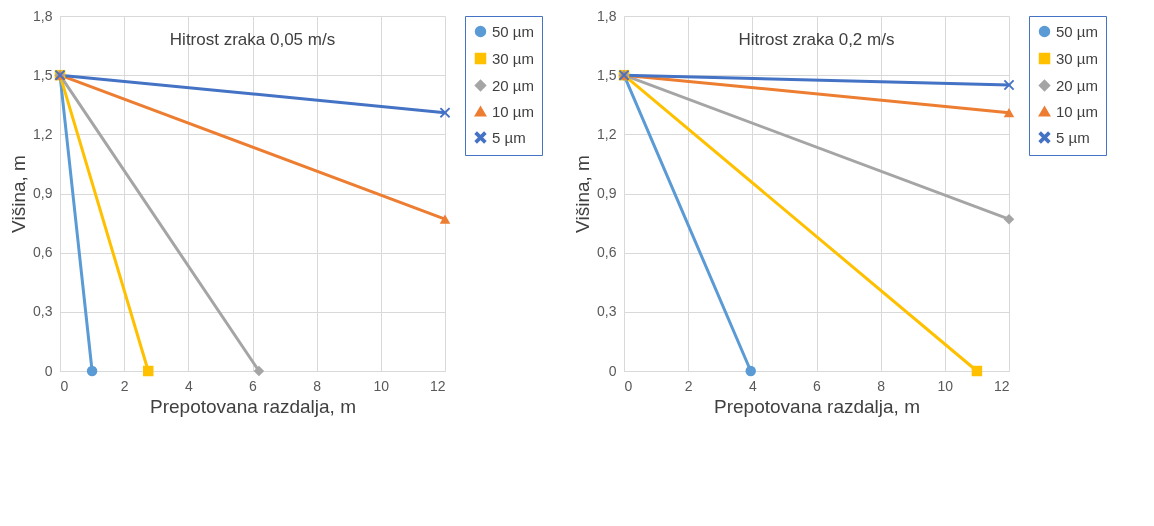 This screenshot has width=1154, height=526. Describe the element at coordinates (816, 39) in the screenshot. I see `text: Hitrost zraka 0,2 m/s` at that location.